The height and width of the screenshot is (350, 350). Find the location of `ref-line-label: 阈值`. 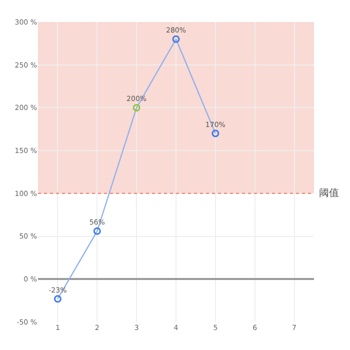

ref-line-label: 阈值 is located at coordinates (329, 193).